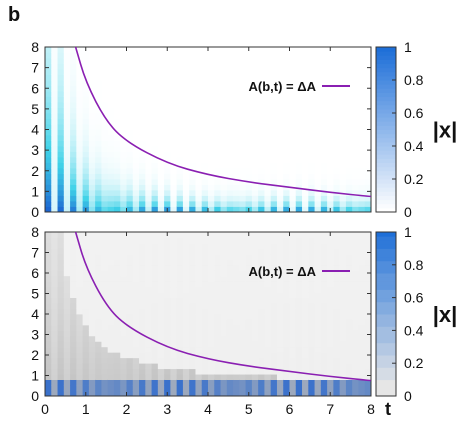  Describe the element at coordinates (35, 191) in the screenshot. I see `y-tick-label: 1` at that location.